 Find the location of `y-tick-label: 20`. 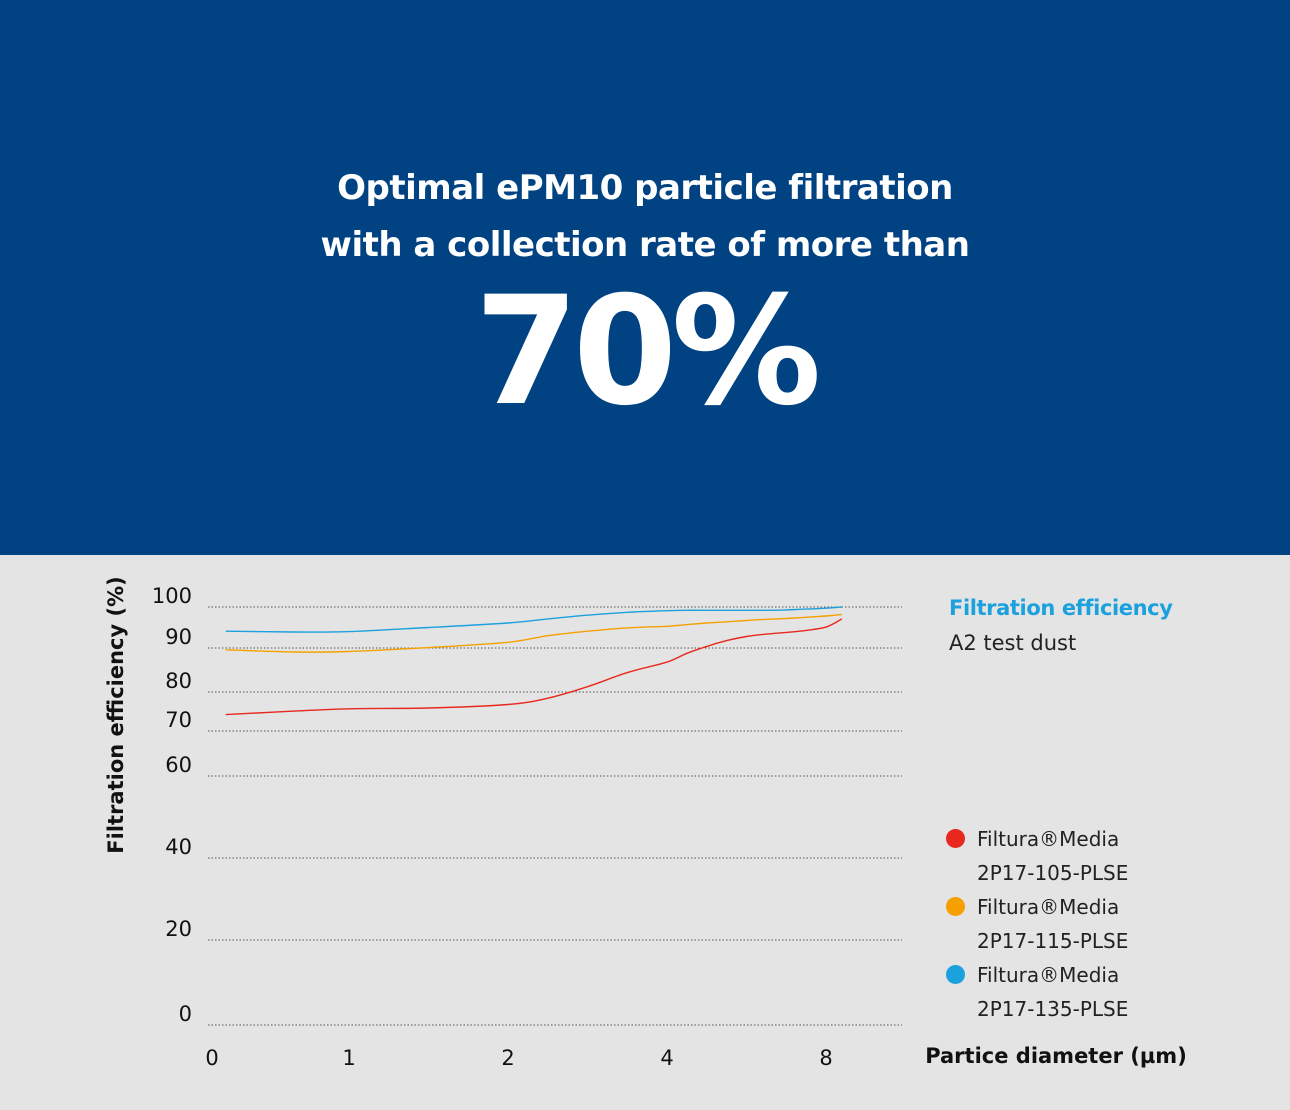

y-tick-label: 20 is located at coordinates (178, 929).